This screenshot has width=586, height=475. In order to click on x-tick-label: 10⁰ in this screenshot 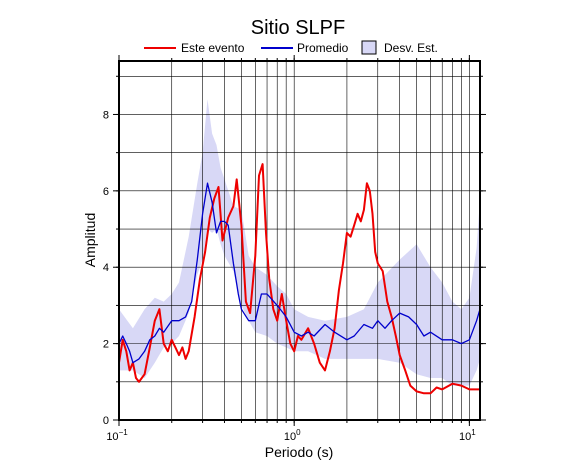, I will do `click(292, 435)`.